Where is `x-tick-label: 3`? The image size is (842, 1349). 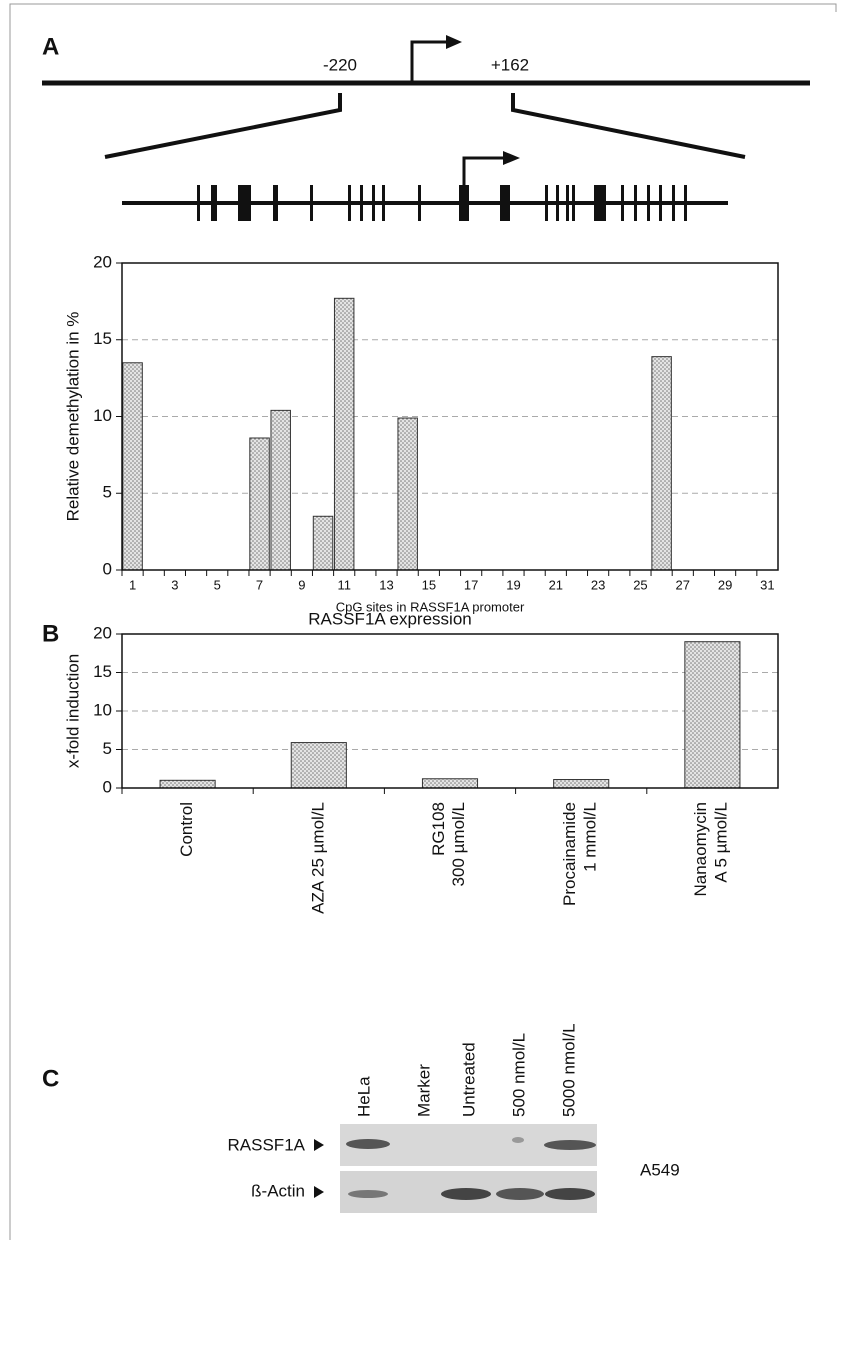
x-tick-label: 3 is located at coordinates (174, 584).